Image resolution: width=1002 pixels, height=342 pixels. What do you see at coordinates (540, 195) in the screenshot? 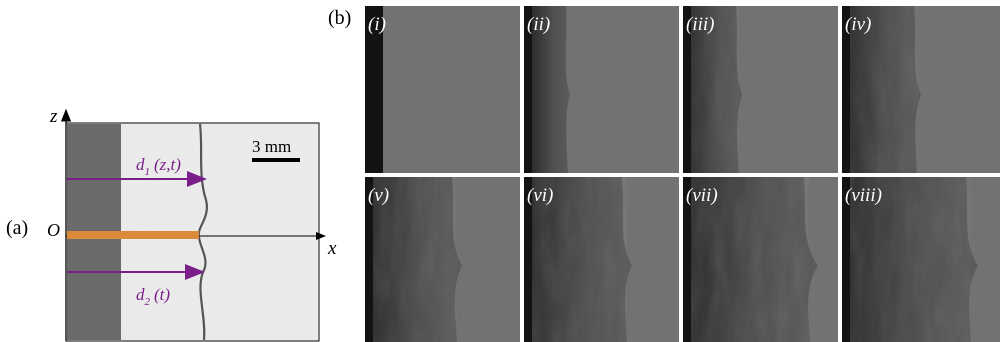
I see `frame-label: (vi)` at bounding box center [540, 195].